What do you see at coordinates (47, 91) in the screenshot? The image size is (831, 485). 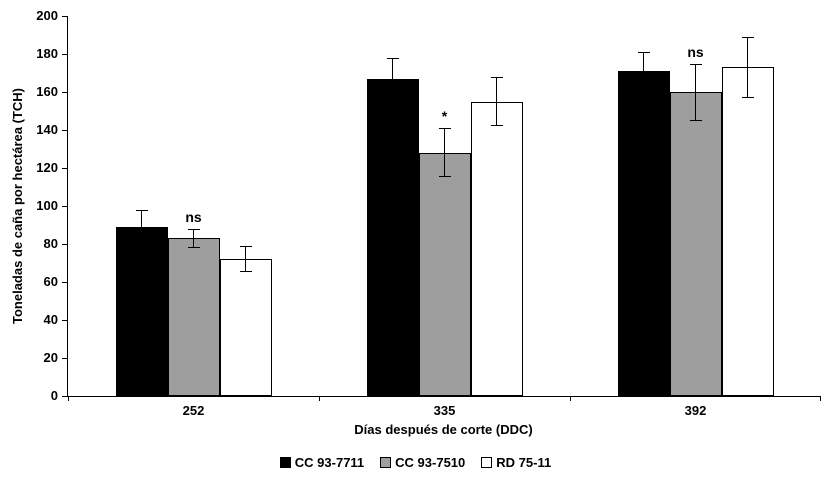 I see `y-tick-label: 160` at bounding box center [47, 91].